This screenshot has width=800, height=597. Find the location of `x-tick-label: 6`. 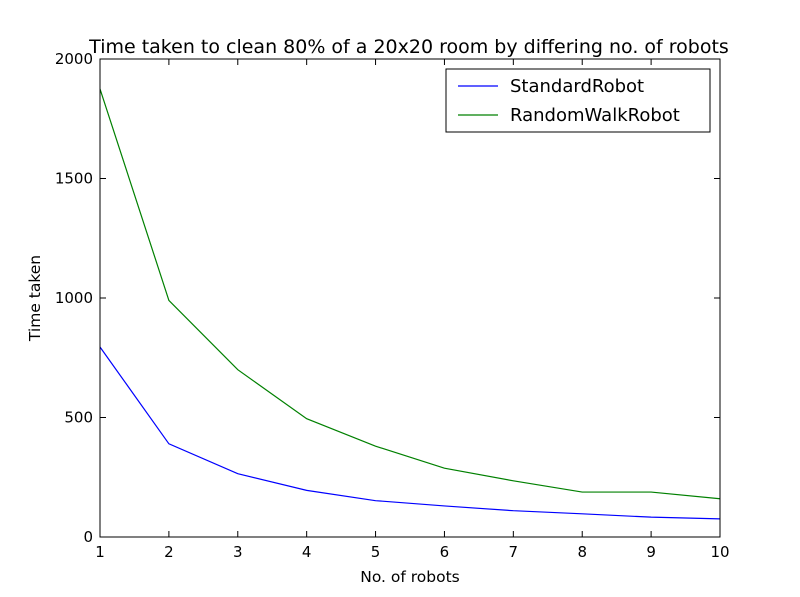

x-tick-label: 6 is located at coordinates (445, 552).